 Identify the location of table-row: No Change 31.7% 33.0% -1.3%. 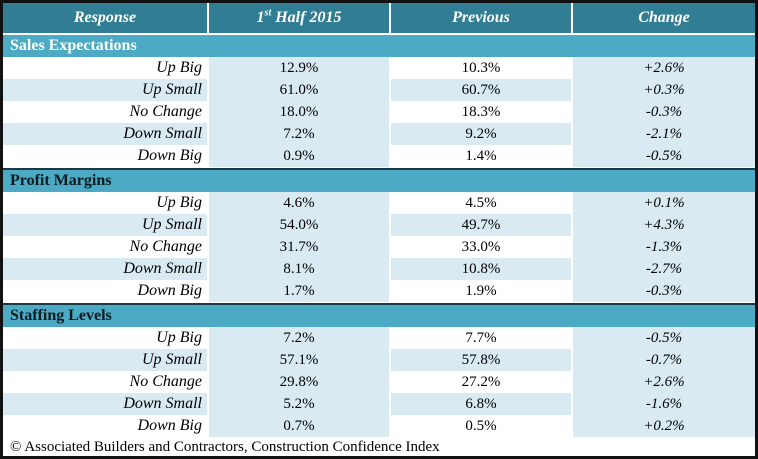
(379, 247).